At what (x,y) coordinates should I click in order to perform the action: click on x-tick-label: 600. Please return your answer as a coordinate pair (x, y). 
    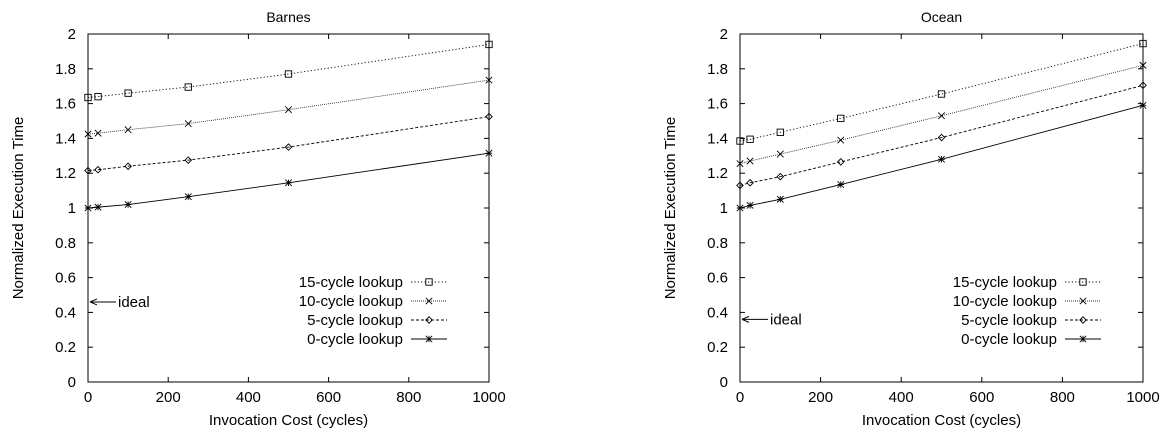
    Looking at the image, I should click on (328, 397).